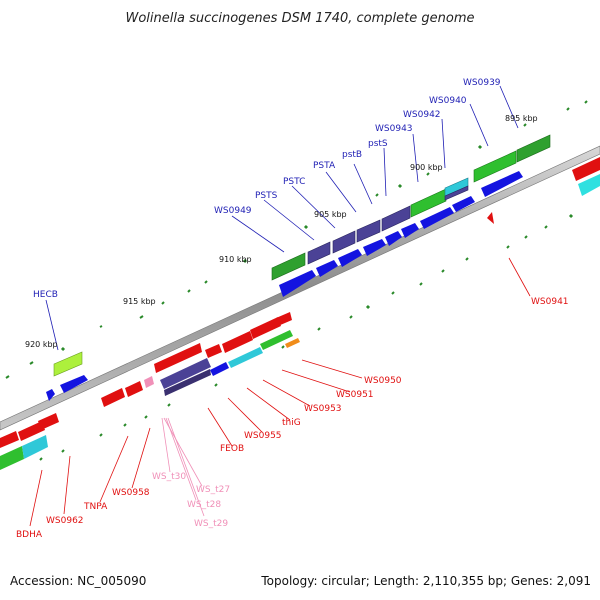 The width and height of the screenshot is (600, 600). Describe the element at coordinates (288, 266) in the screenshot. I see `gene-ws0949` at that location.